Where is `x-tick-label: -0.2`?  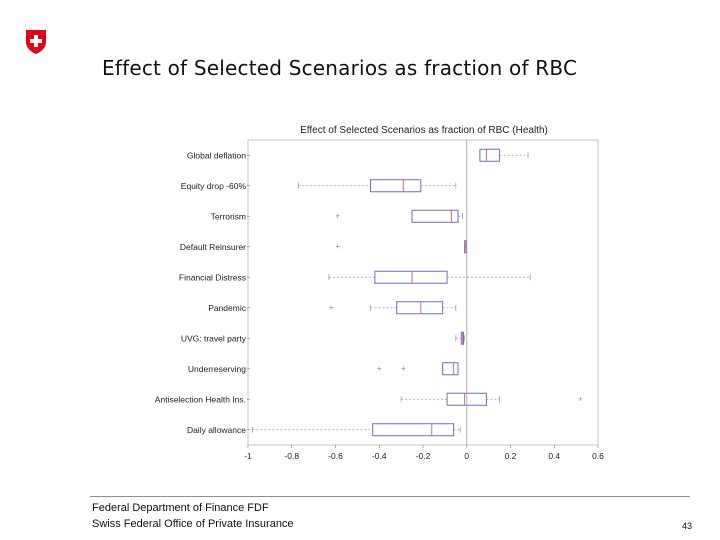 x-tick-label: -0.2 is located at coordinates (423, 456).